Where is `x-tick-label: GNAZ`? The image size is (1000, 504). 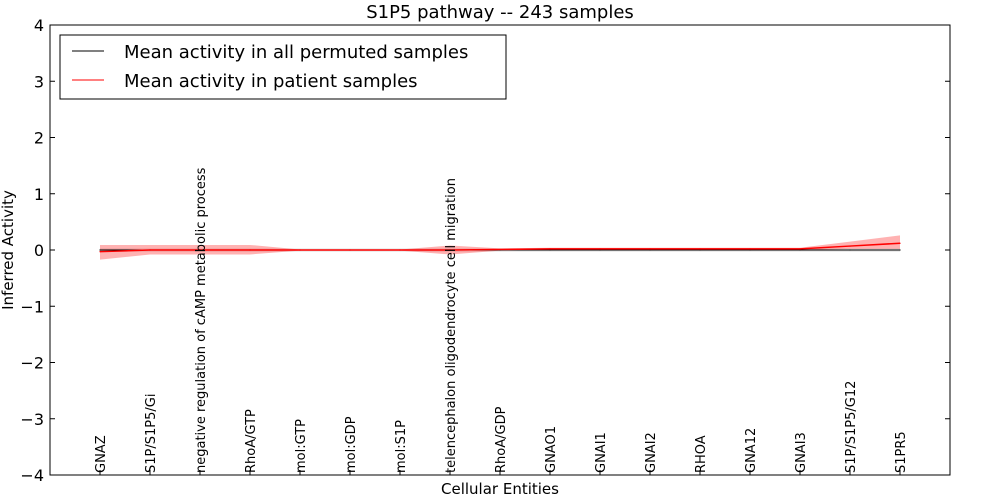
x-tick-label: GNAZ is located at coordinates (101, 454).